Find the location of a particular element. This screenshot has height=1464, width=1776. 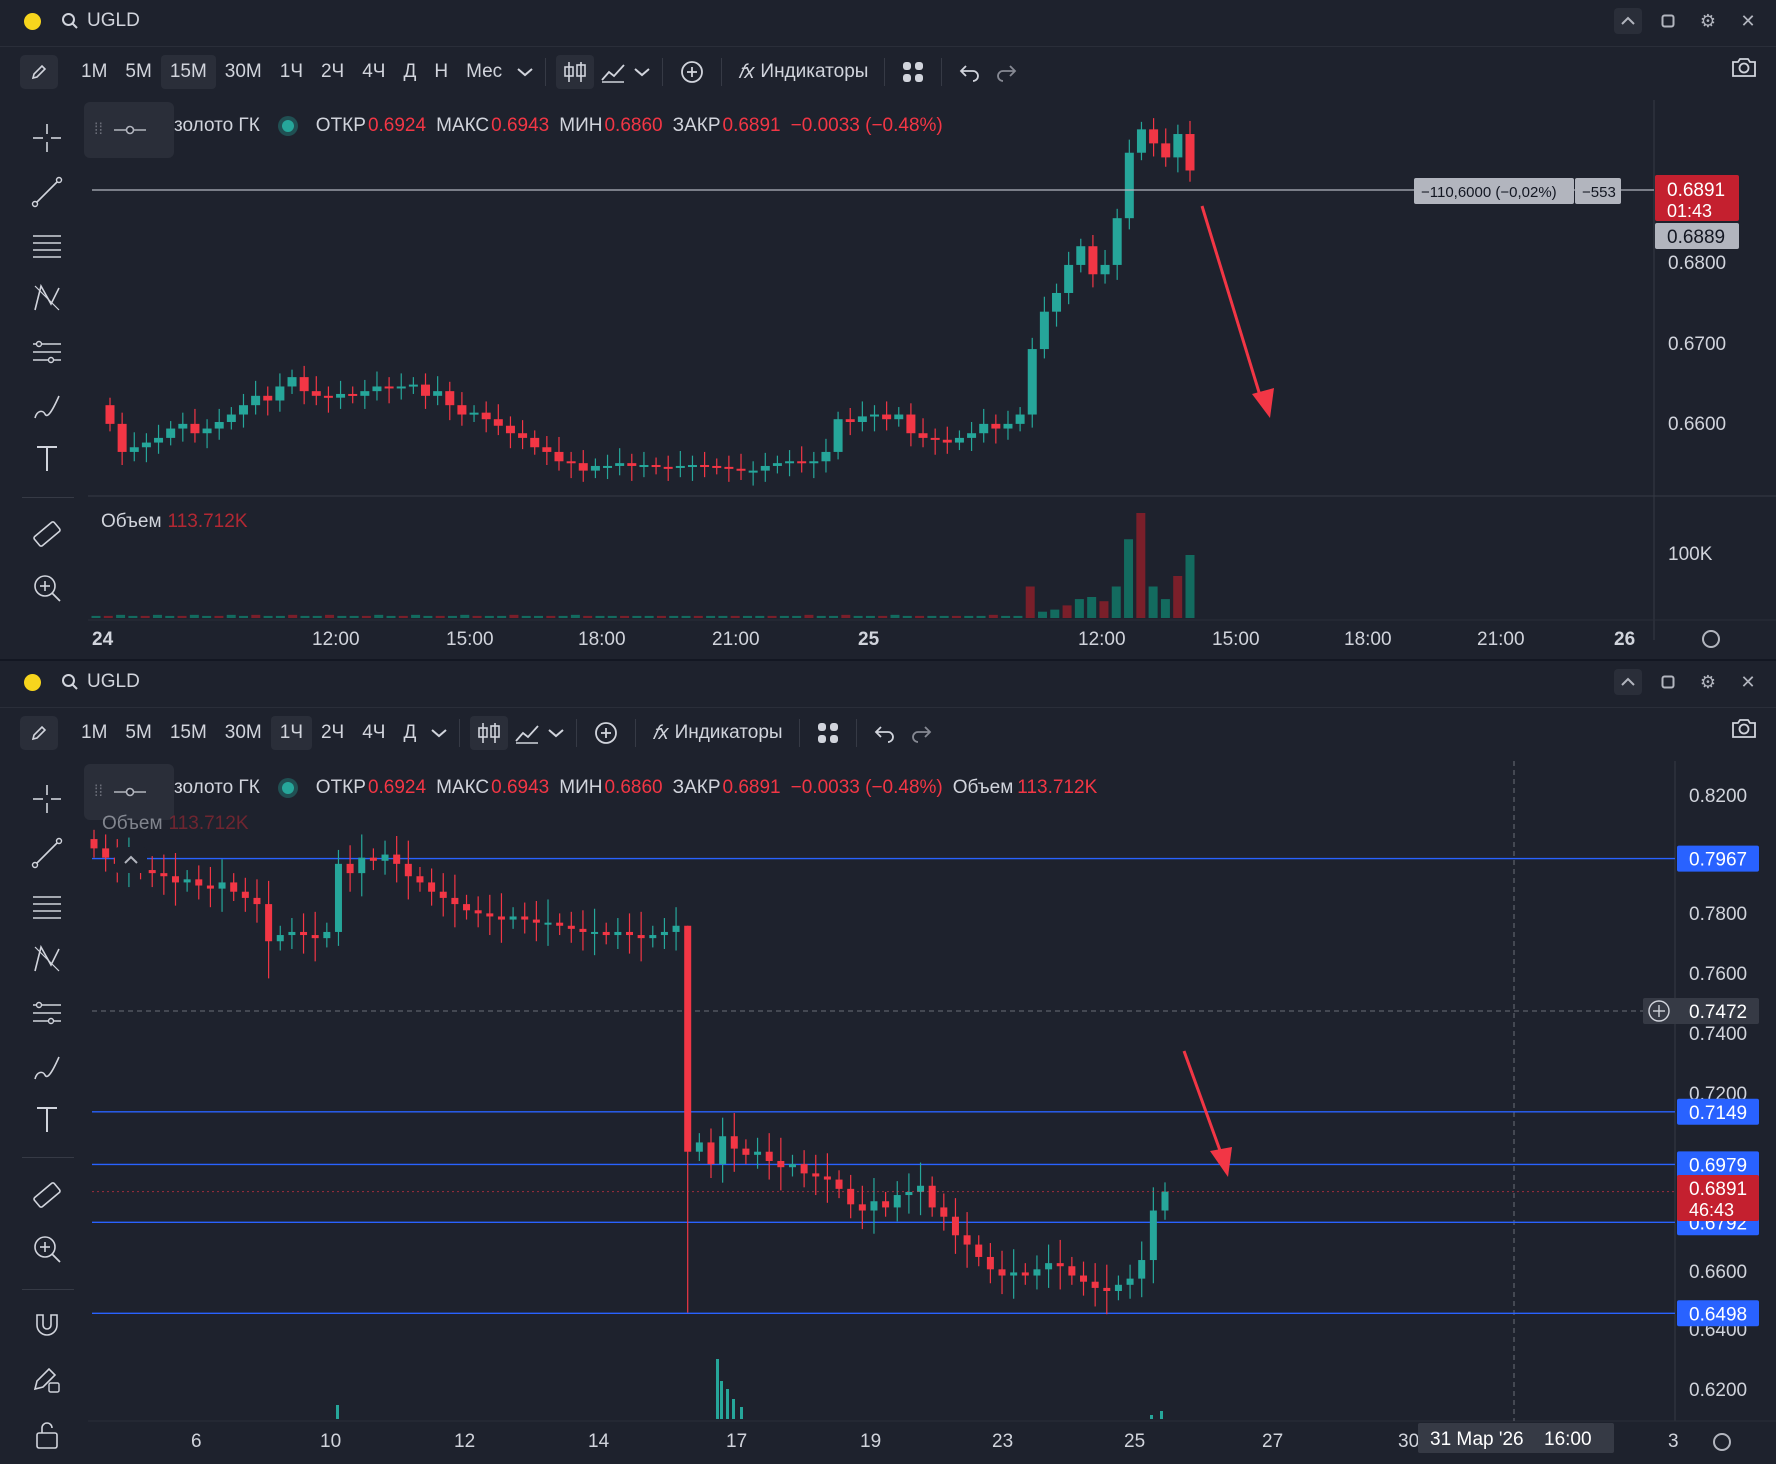

title-bar: UGLD ⚙ ✕ is located at coordinates (888, 682).